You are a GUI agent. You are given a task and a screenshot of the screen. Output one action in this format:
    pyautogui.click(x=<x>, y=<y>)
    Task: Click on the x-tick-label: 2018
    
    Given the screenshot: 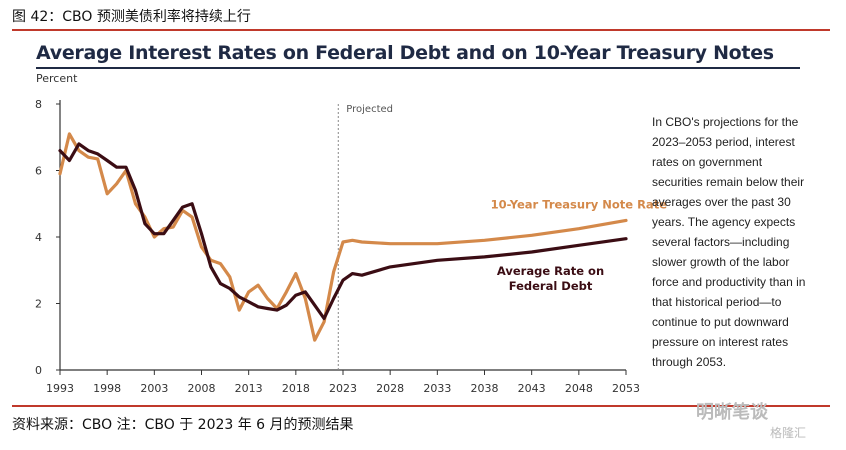 What is the action you would take?
    pyautogui.click(x=296, y=388)
    